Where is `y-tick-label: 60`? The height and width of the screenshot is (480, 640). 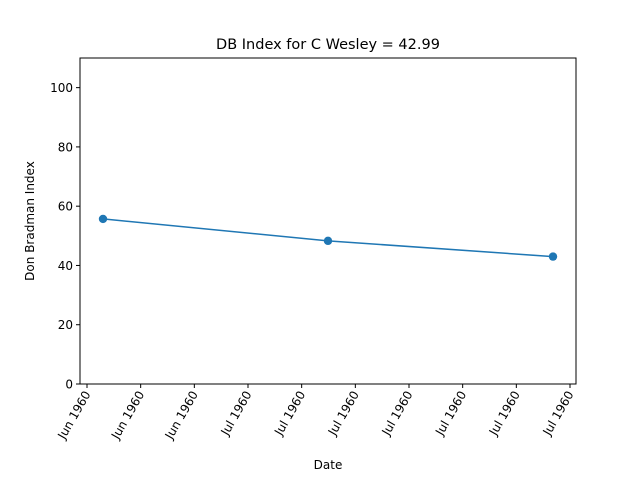
y-tick-label: 60 is located at coordinates (65, 207).